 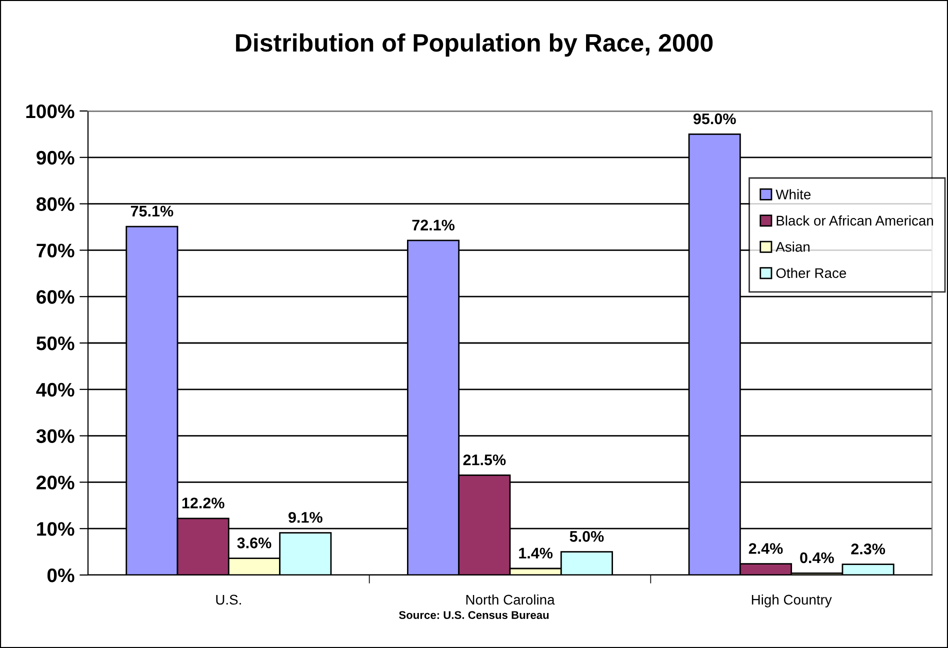 I want to click on y-tick-label: 90%, so click(x=55, y=157).